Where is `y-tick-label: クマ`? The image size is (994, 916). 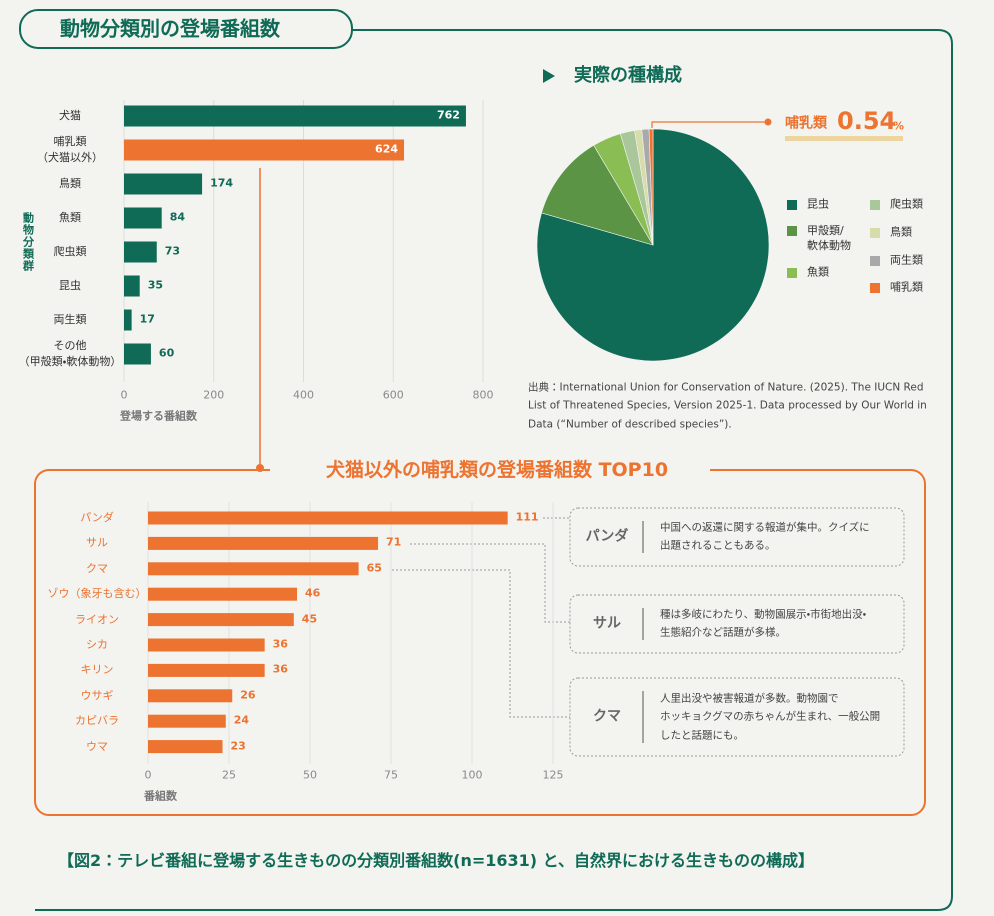
y-tick-label: クマ is located at coordinates (97, 568).